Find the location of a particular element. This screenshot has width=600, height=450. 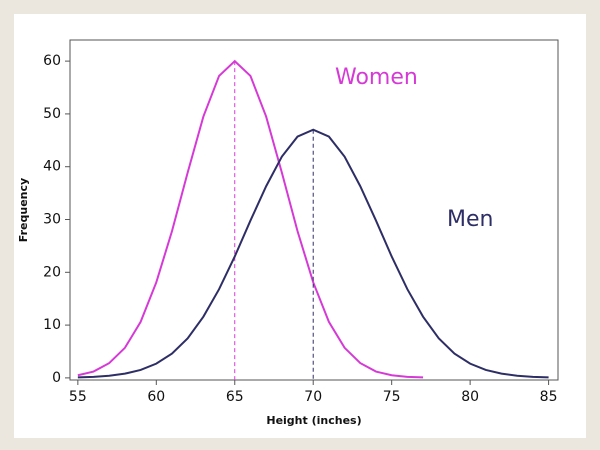

x-axis-title: Height (inches) is located at coordinates (313, 420).